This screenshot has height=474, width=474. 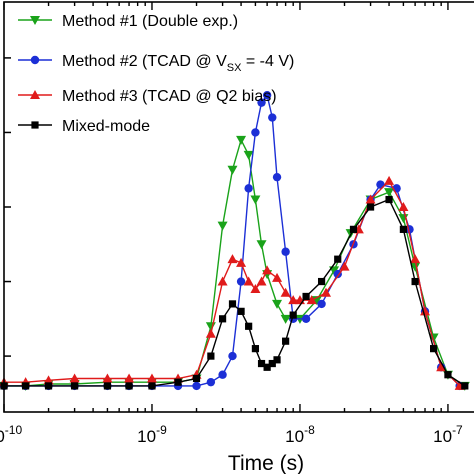 I want to click on x-tick-label-exponent: -10, so click(x=14, y=430).